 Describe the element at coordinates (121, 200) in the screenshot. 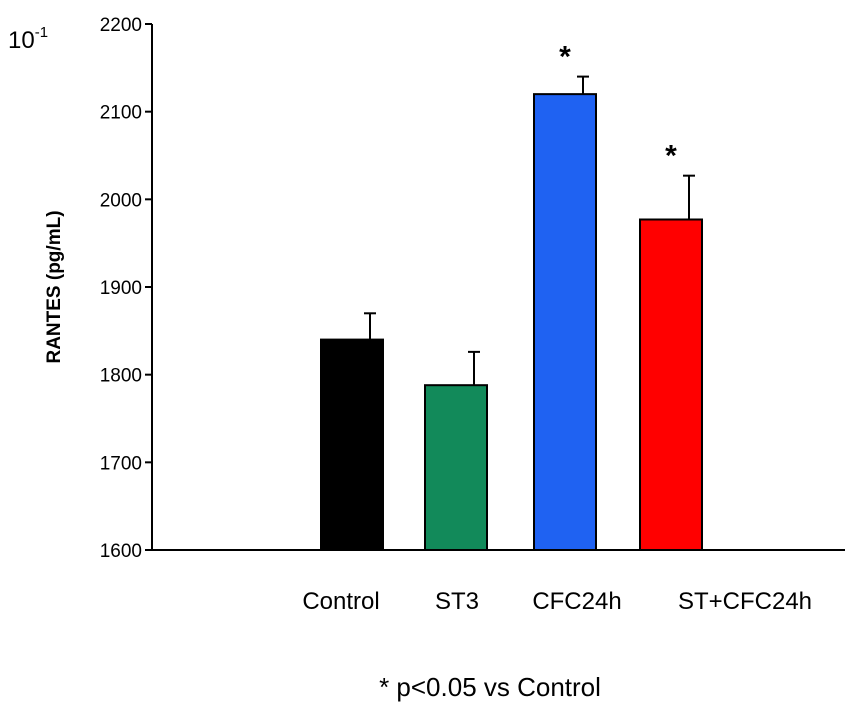

I see `y-tick-label: 2000` at that location.